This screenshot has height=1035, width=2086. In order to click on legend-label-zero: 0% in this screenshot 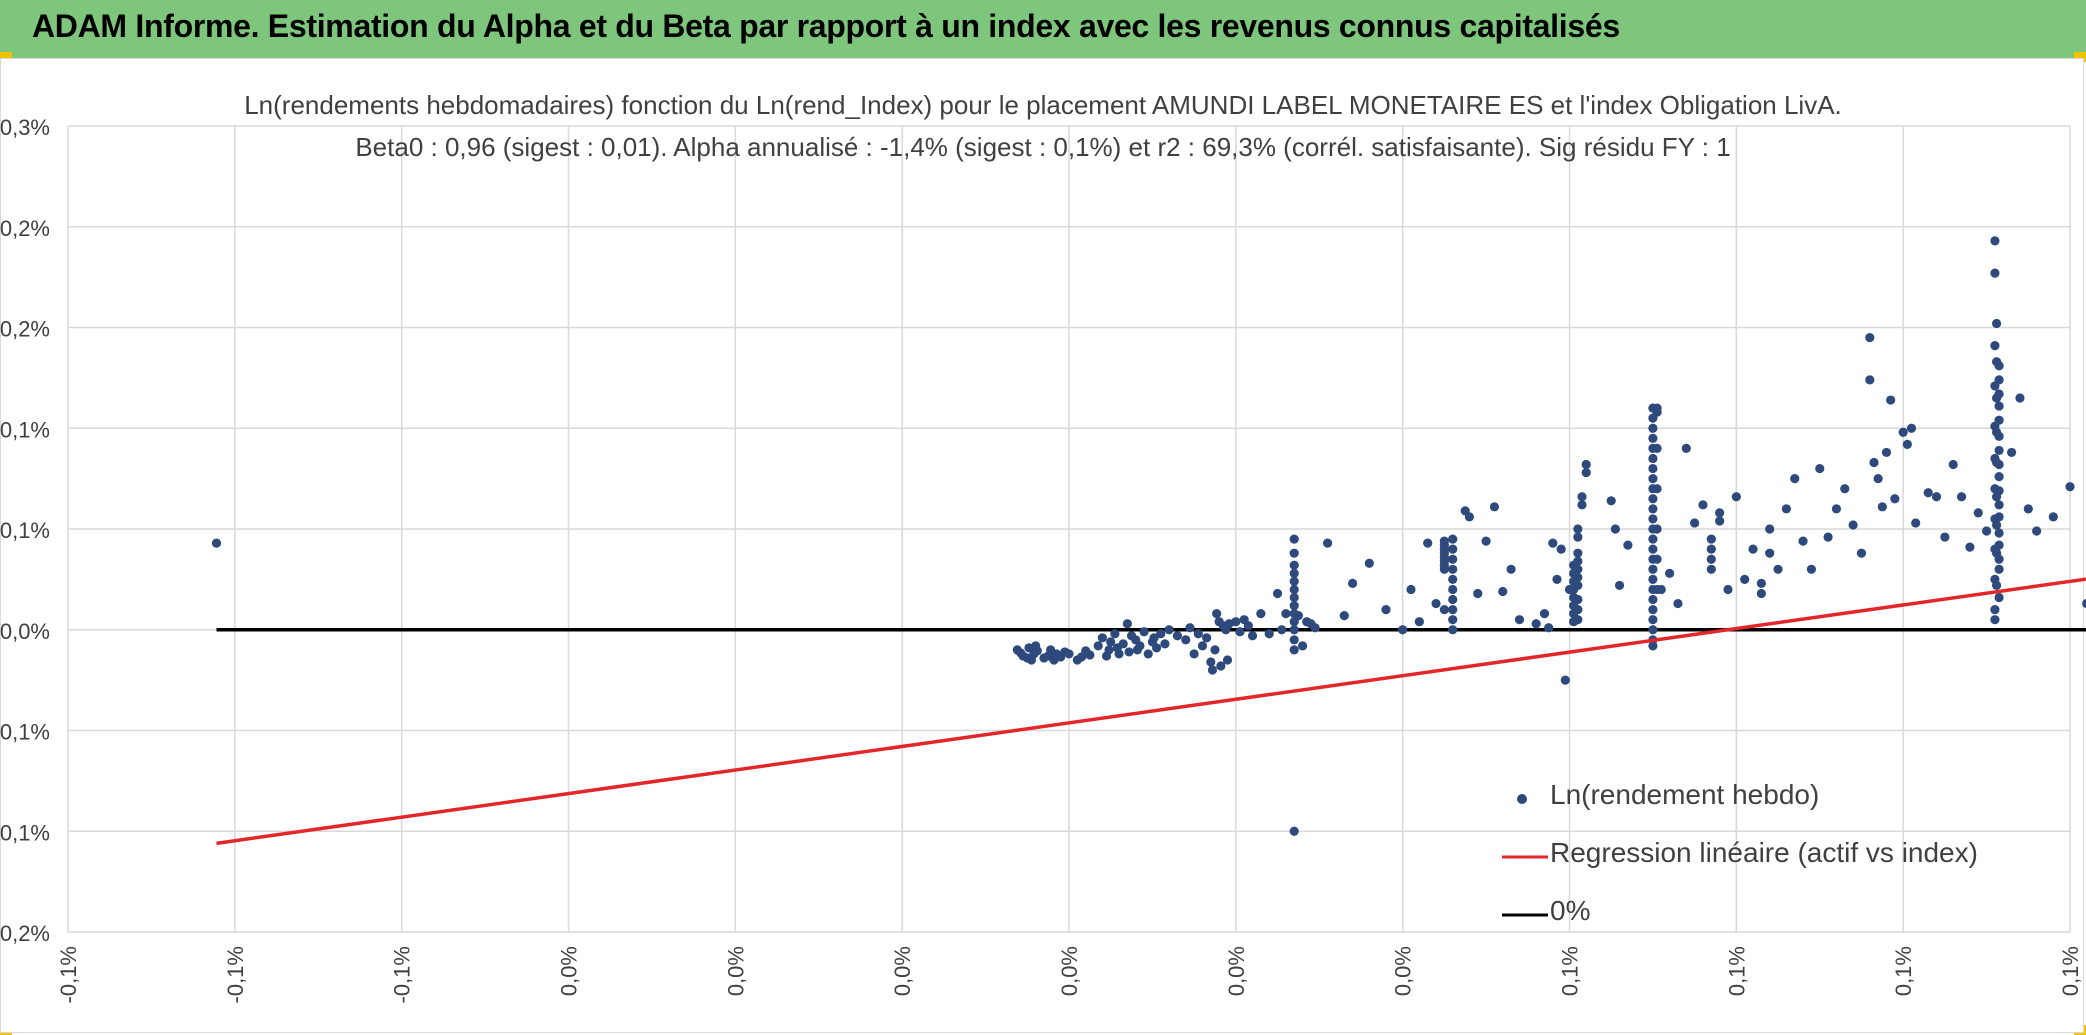, I will do `click(1570, 910)`.